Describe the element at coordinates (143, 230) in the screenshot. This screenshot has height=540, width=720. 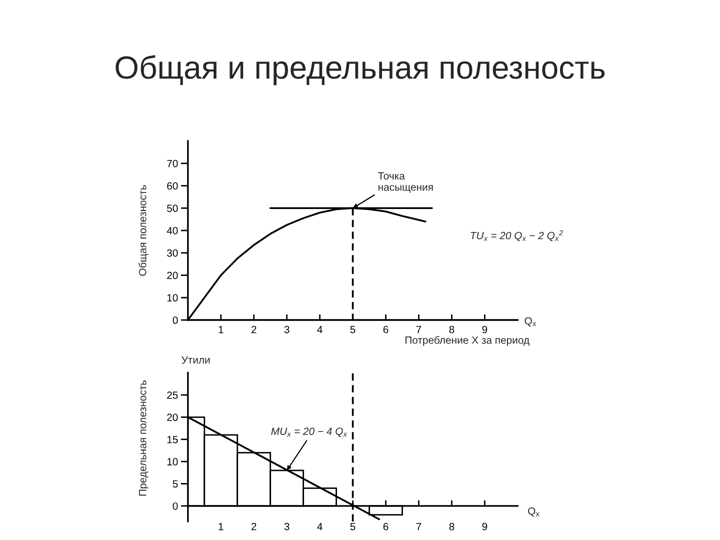
I see `y-axis-title: Общая полезность` at that location.